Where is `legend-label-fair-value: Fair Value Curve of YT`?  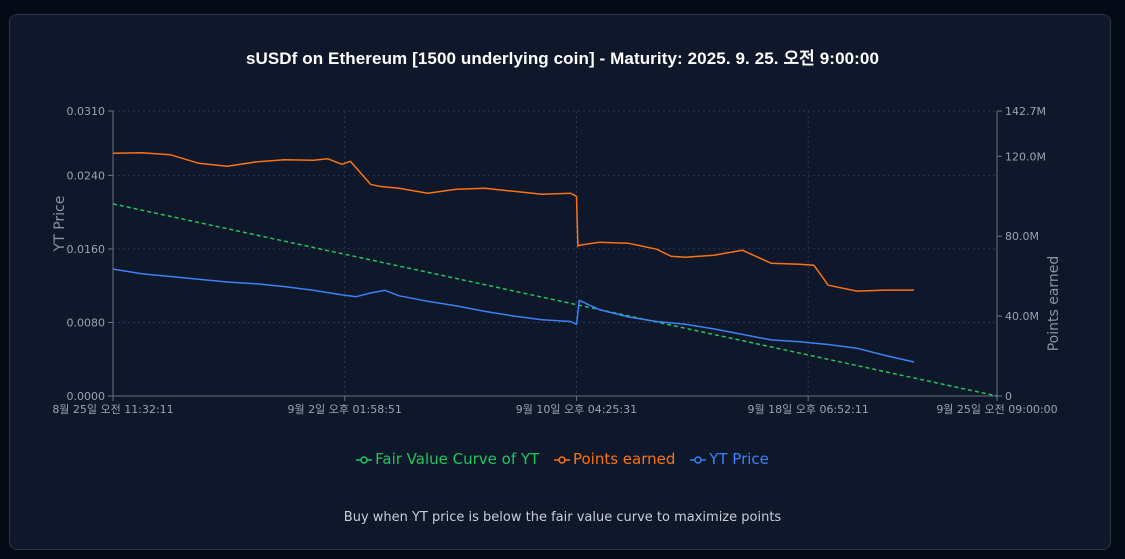
legend-label-fair-value: Fair Value Curve of YT is located at coordinates (457, 459).